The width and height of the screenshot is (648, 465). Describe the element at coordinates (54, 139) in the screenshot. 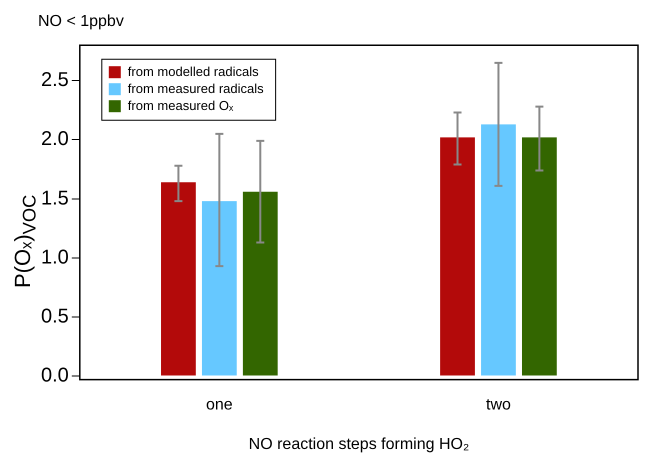

I see `y-tick-label: 2.0` at that location.